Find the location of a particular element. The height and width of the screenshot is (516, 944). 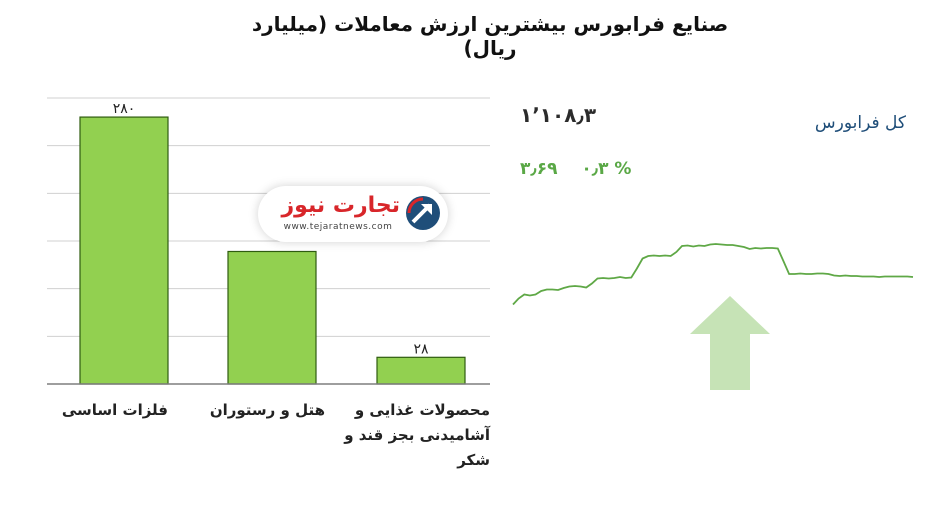

index-sparkline is located at coordinates (713, 274).